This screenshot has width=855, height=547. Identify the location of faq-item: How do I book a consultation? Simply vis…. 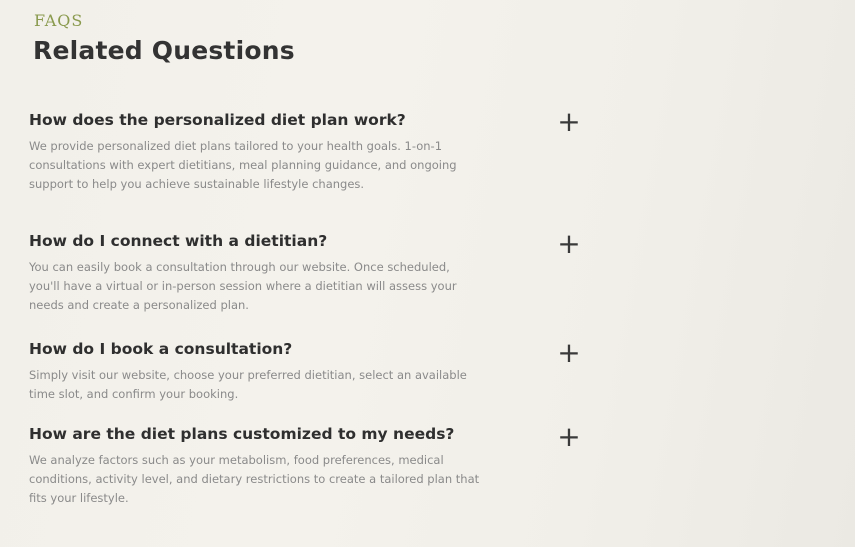
(314, 372).